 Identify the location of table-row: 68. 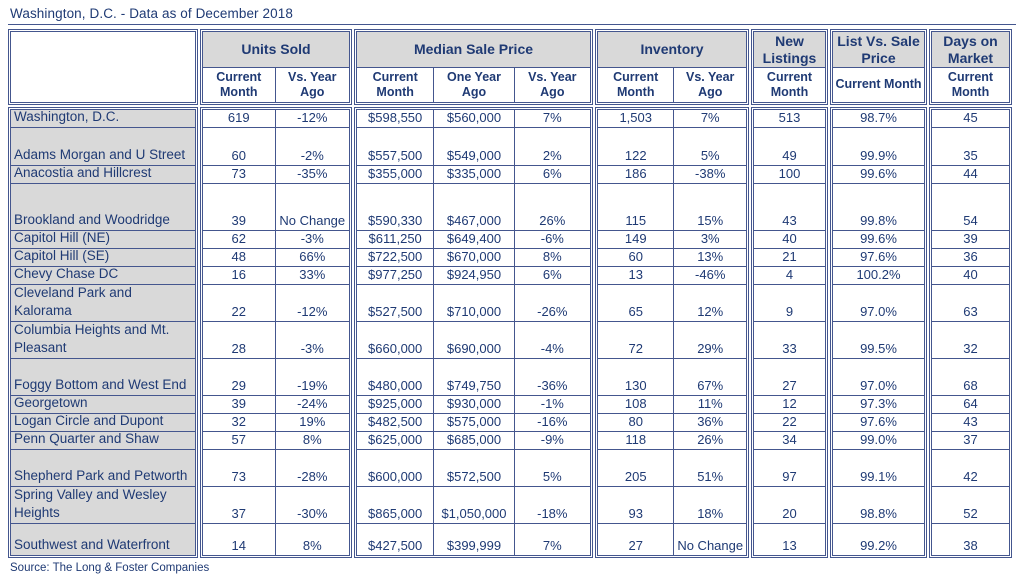
(970, 377).